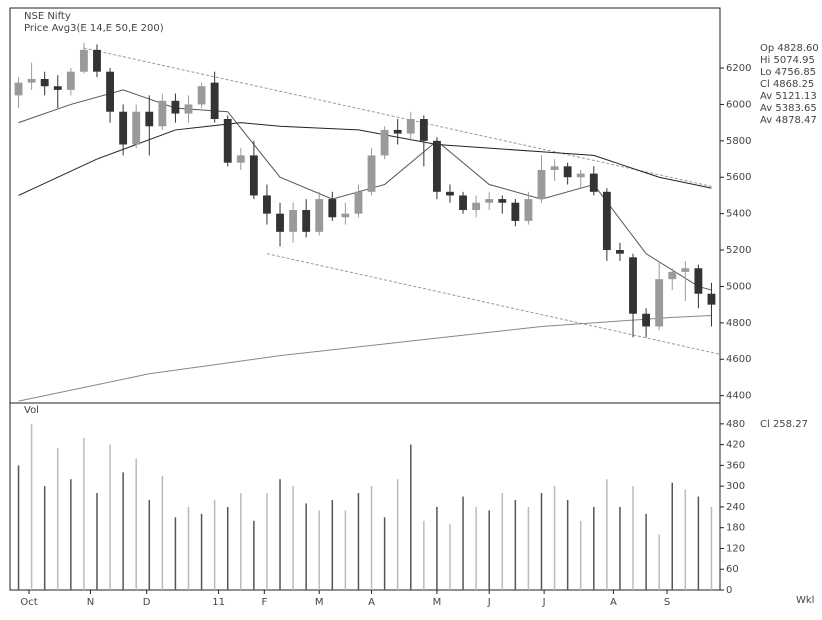 This screenshot has height=620, width=822. What do you see at coordinates (805, 600) in the screenshot?
I see `period: Wkl` at bounding box center [805, 600].